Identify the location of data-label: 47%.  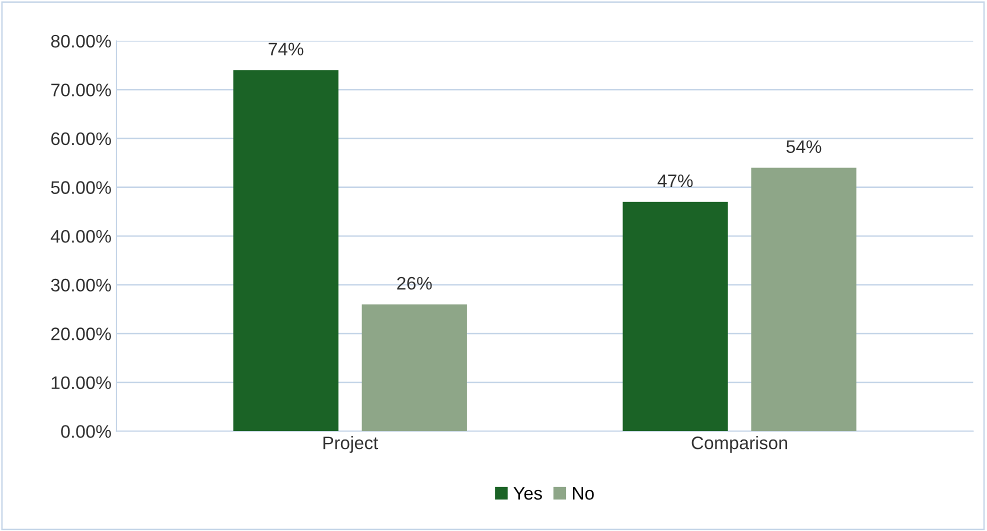
(675, 181).